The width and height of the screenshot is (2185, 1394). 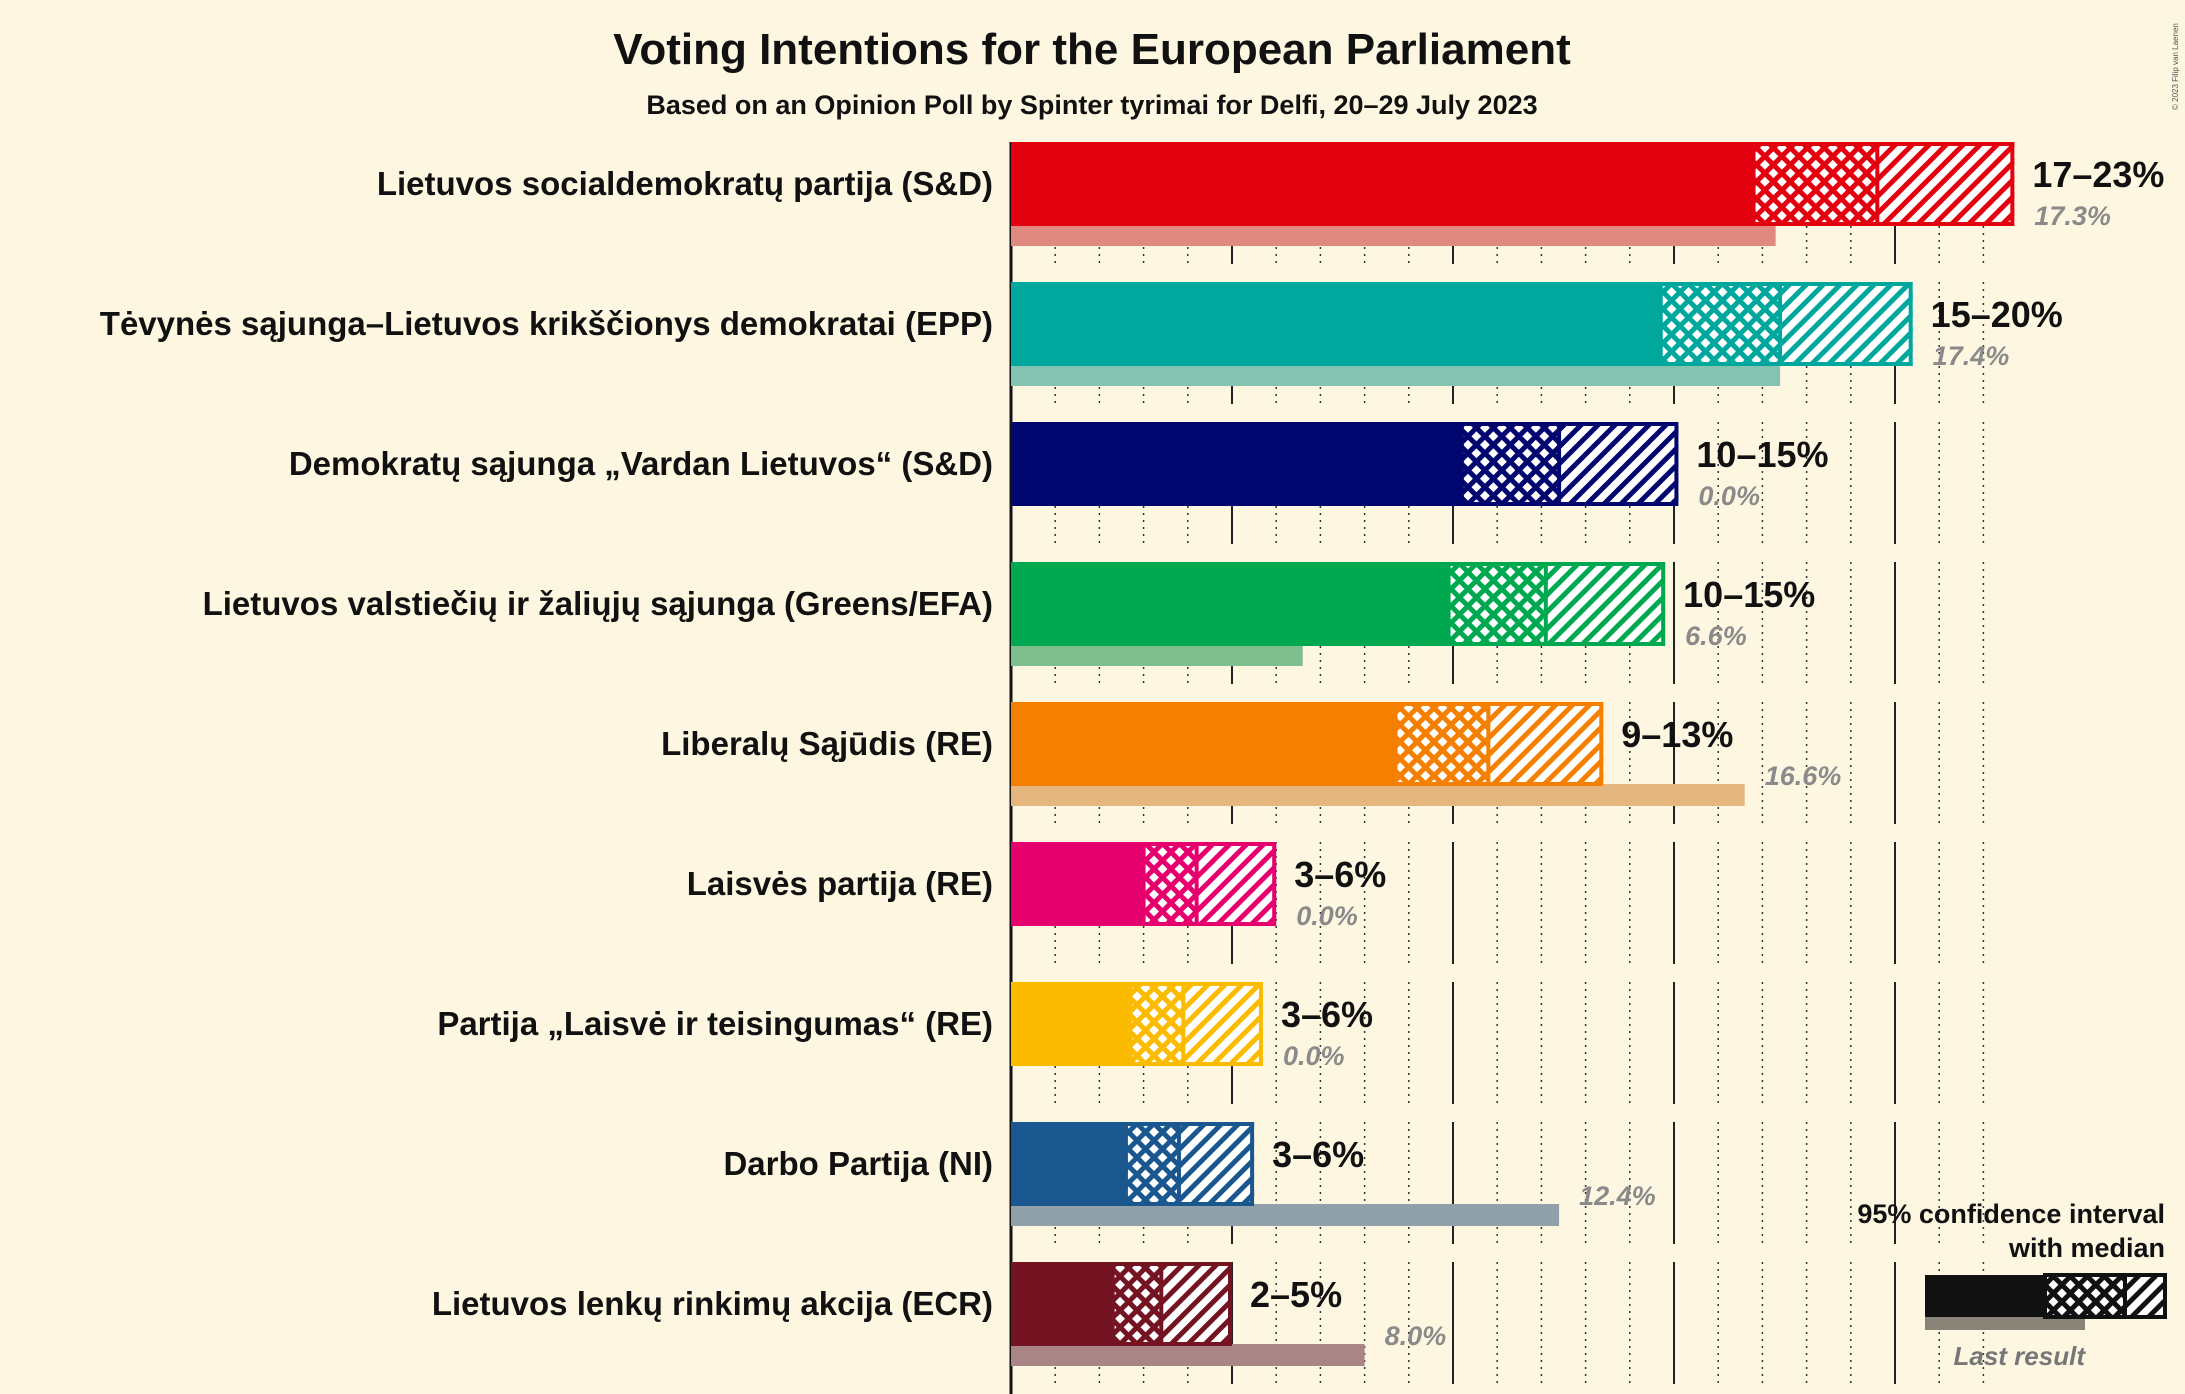 What do you see at coordinates (1416, 1336) in the screenshot?
I see `last-result-label: 8.0%` at bounding box center [1416, 1336].